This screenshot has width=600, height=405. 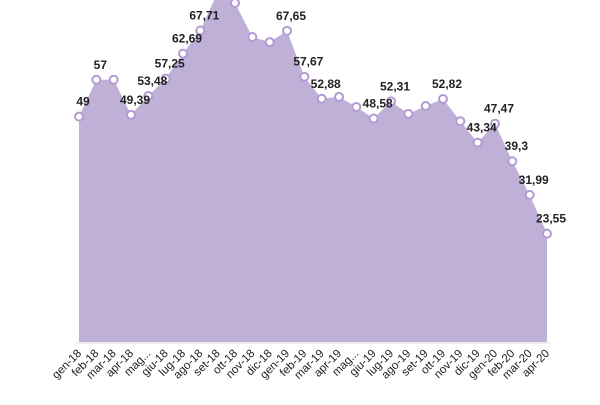 What do you see at coordinates (101, 65) in the screenshot?
I see `value-label: 57` at bounding box center [101, 65].